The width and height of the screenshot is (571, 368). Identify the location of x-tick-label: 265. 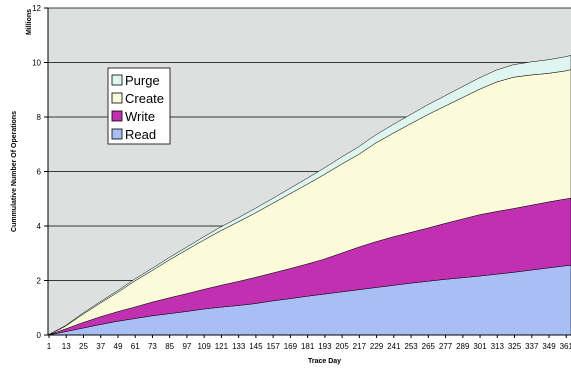
(429, 346).